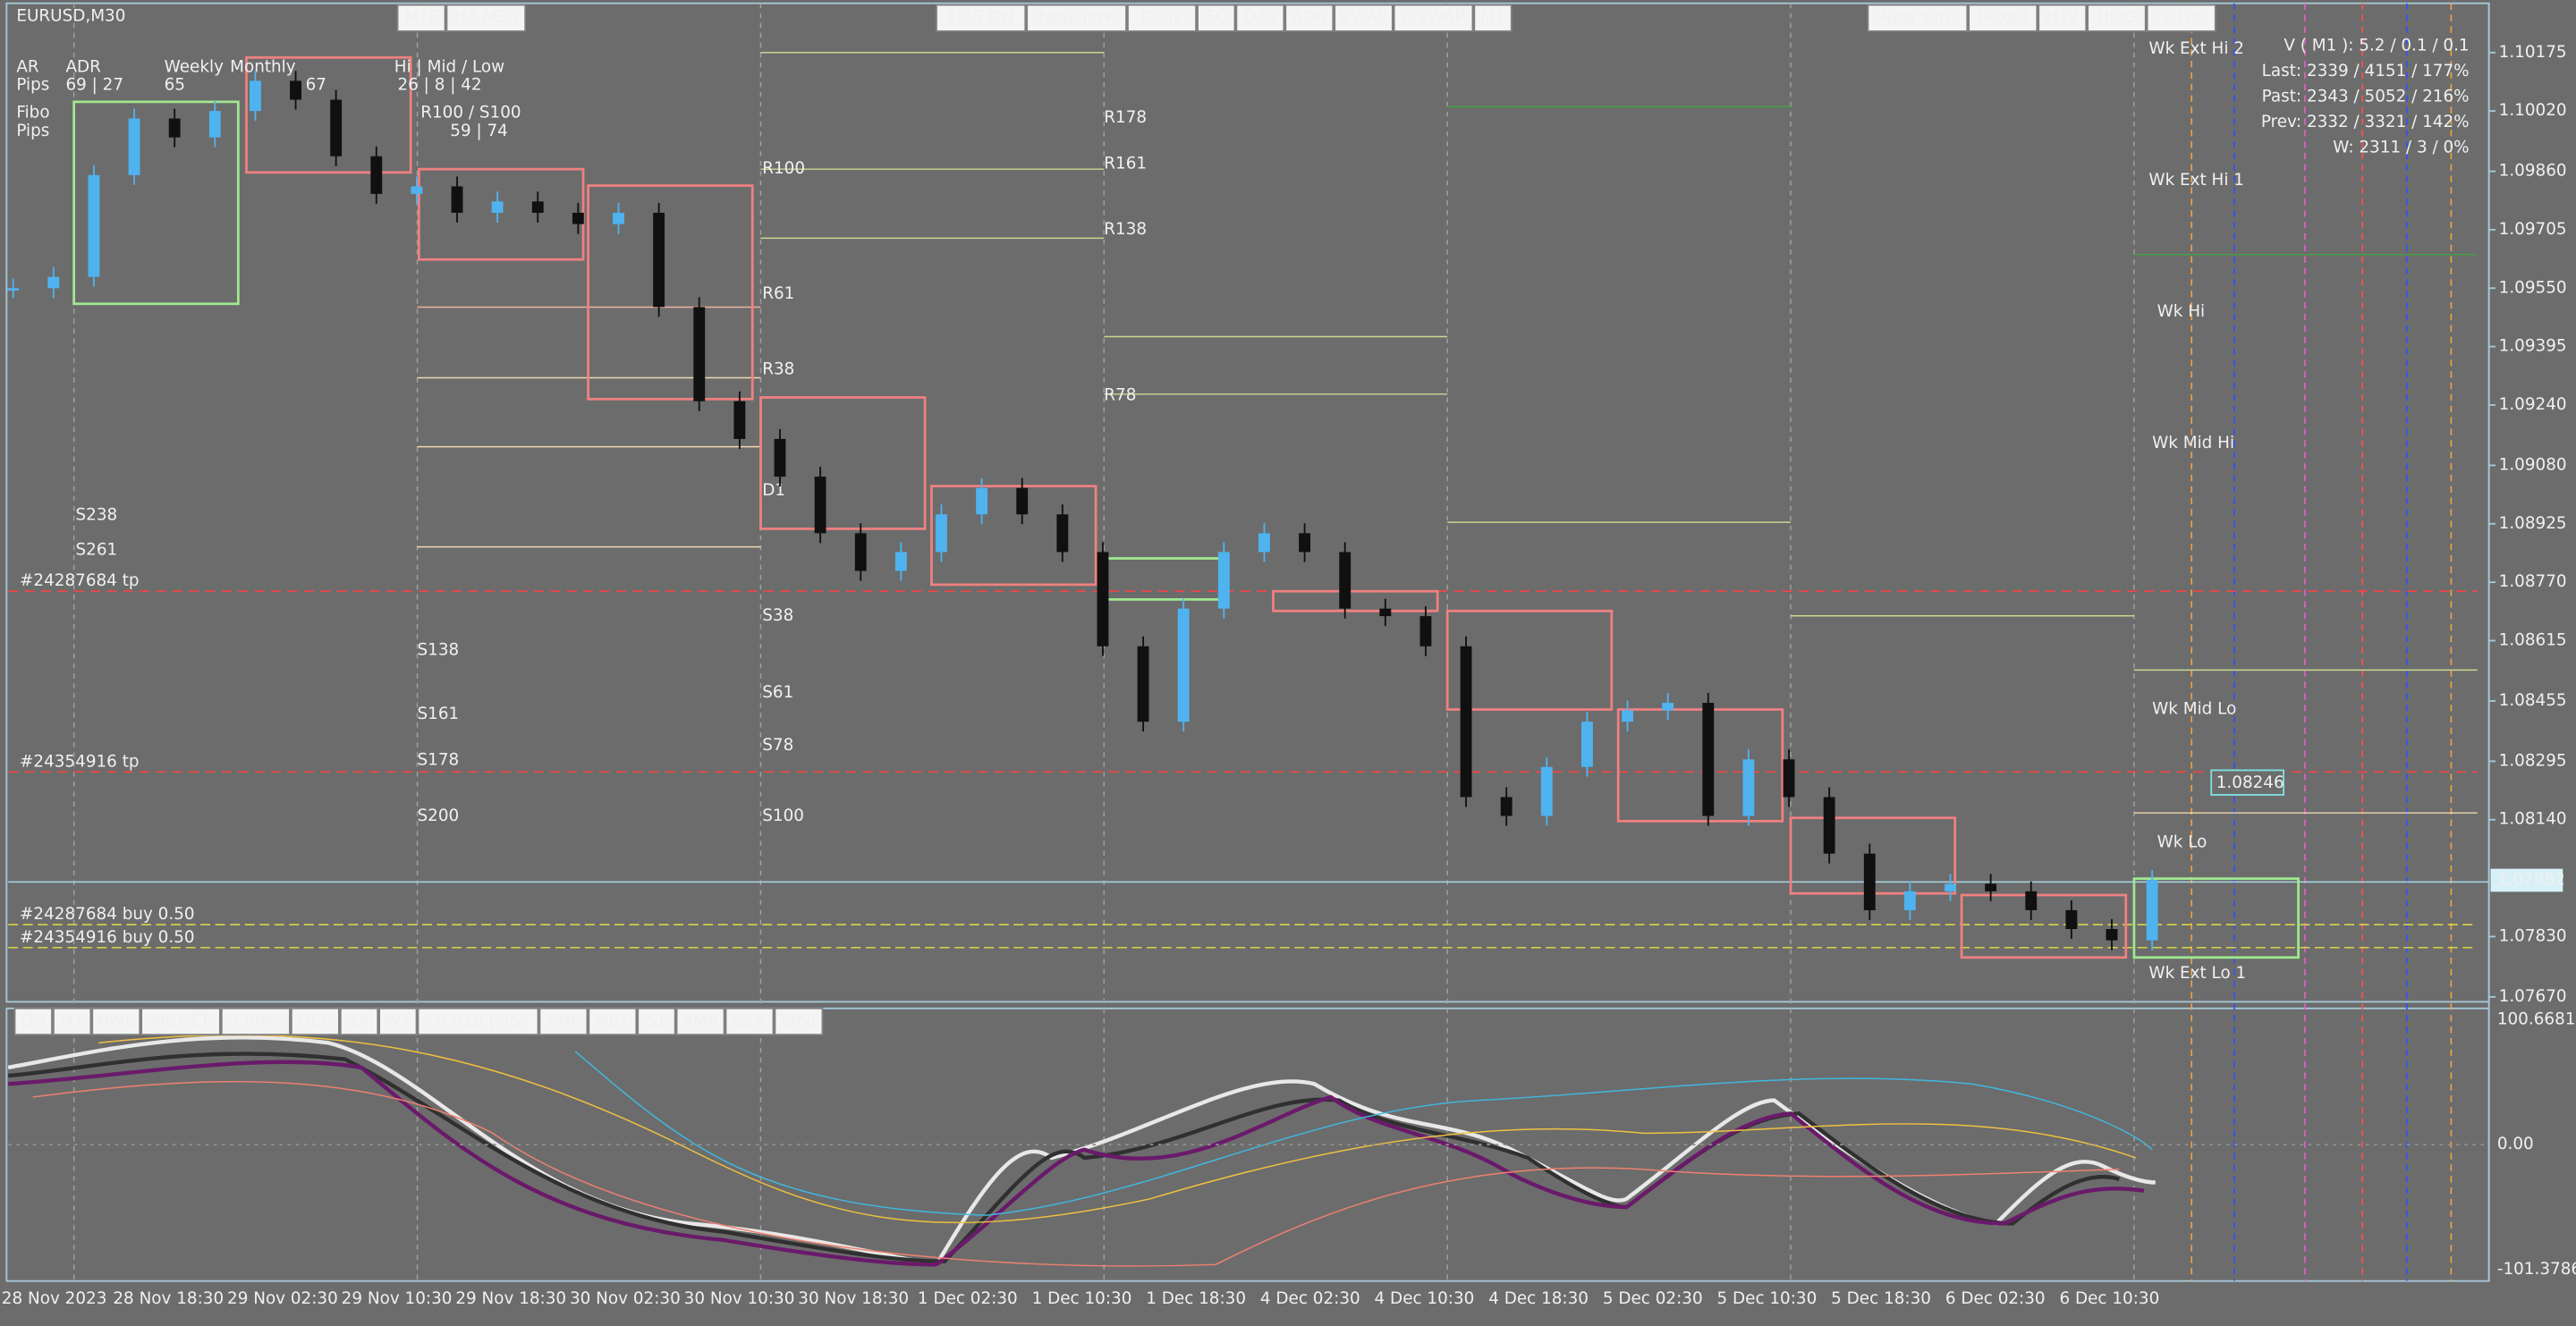  I want to click on toolbar-button-label: HA M30, so click(486, 17).